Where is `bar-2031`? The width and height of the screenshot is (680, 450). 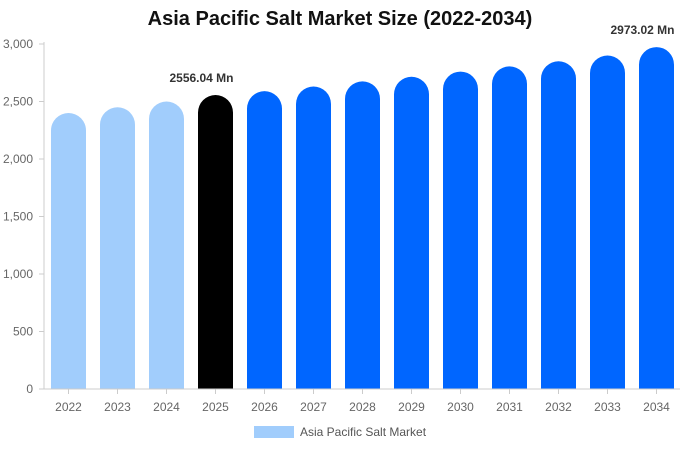
bar-2031 is located at coordinates (509, 227).